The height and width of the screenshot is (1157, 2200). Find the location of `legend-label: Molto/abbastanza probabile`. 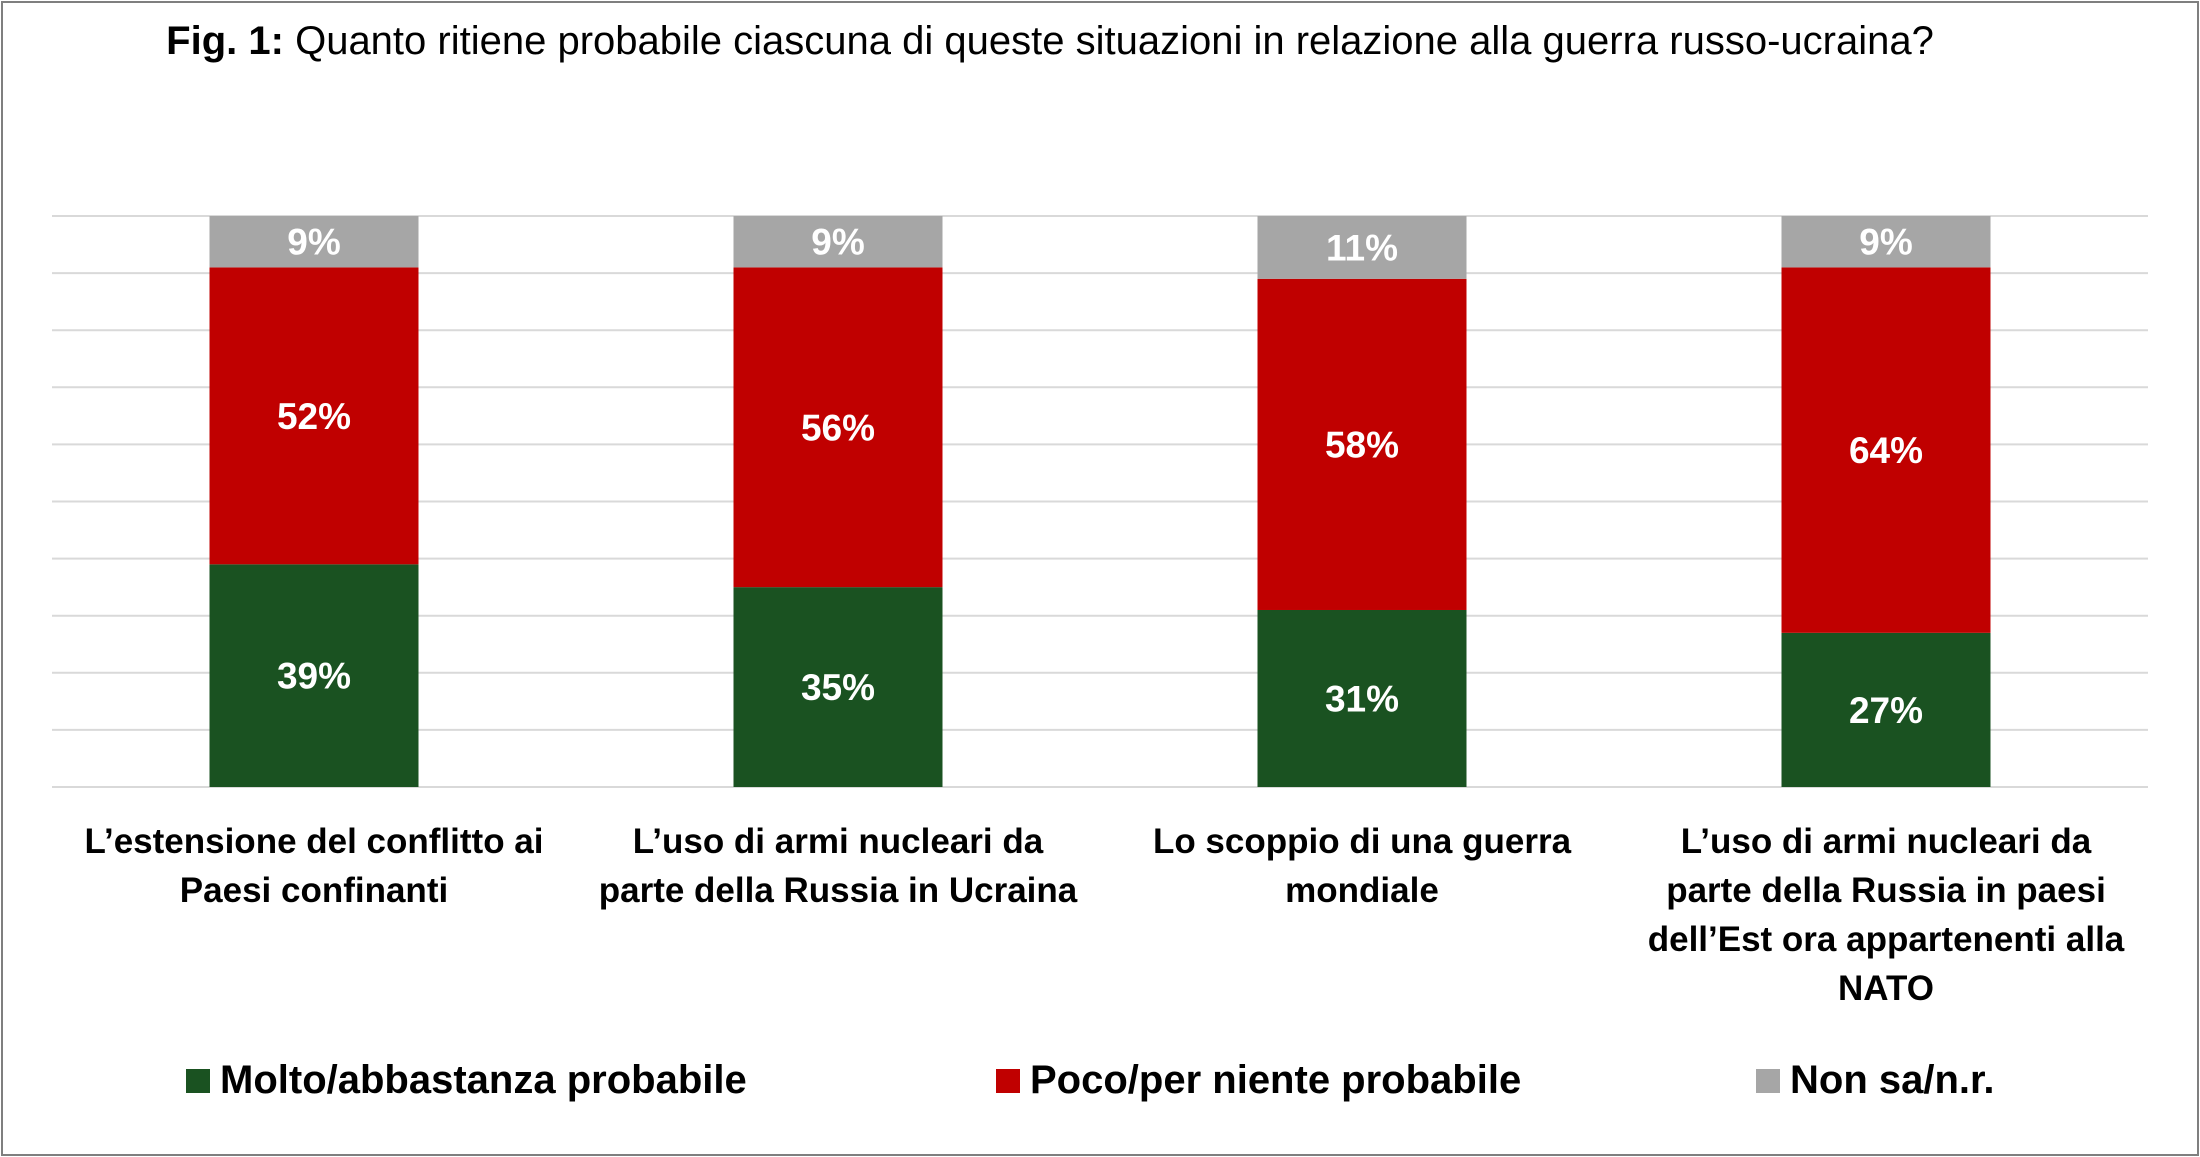

legend-label: Molto/abbastanza probabile is located at coordinates (483, 1080).